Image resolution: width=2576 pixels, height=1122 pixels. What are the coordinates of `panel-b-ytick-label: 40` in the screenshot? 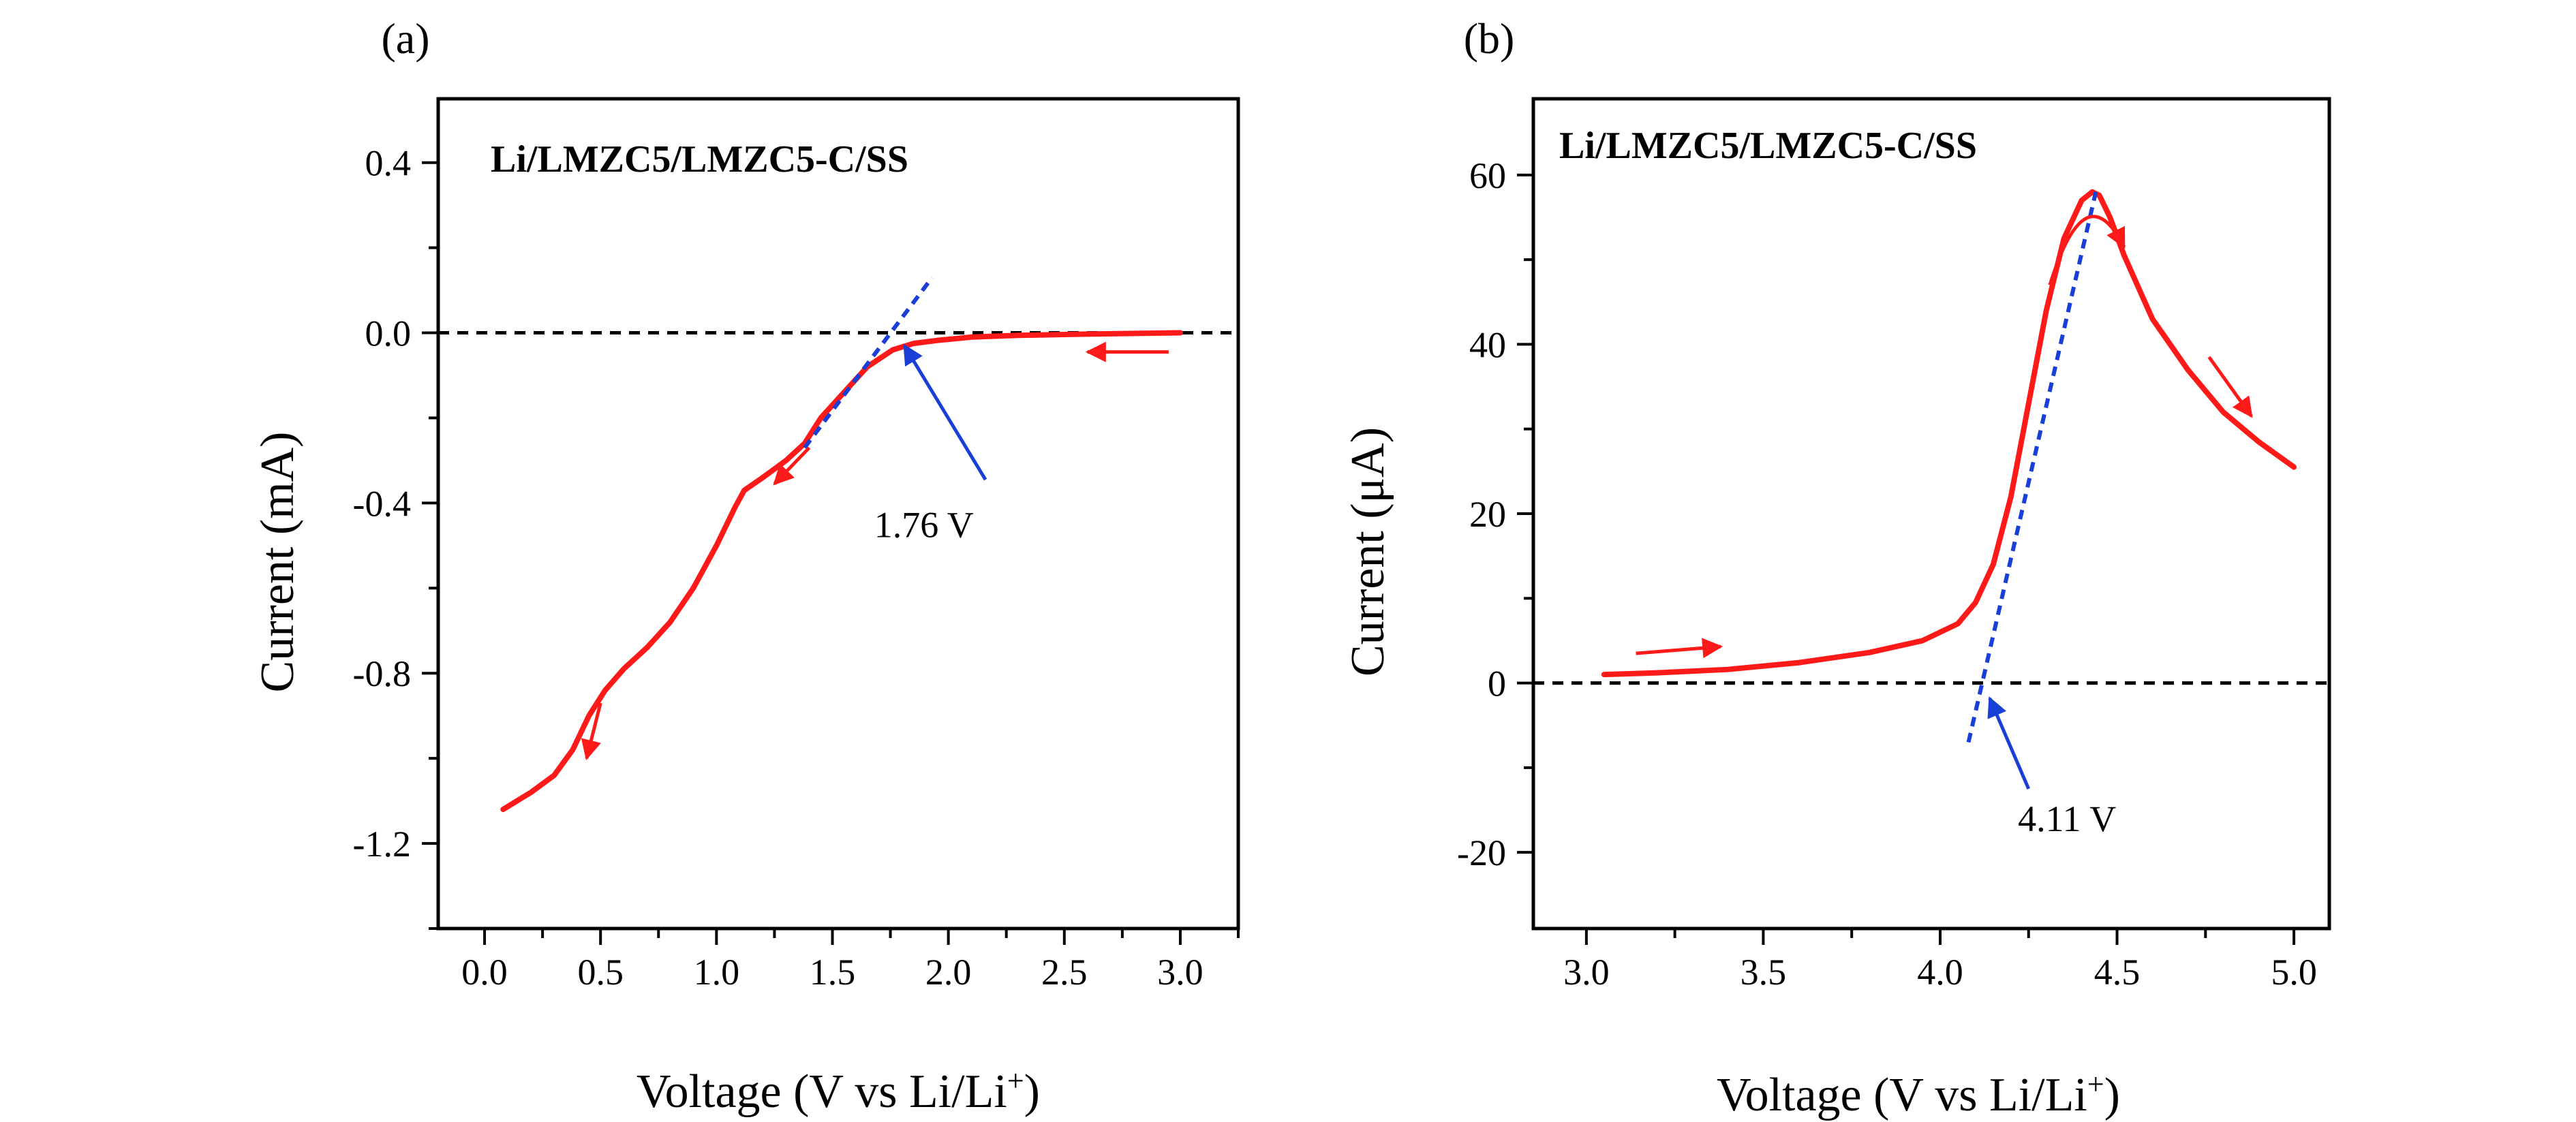 It's located at (1487, 345).